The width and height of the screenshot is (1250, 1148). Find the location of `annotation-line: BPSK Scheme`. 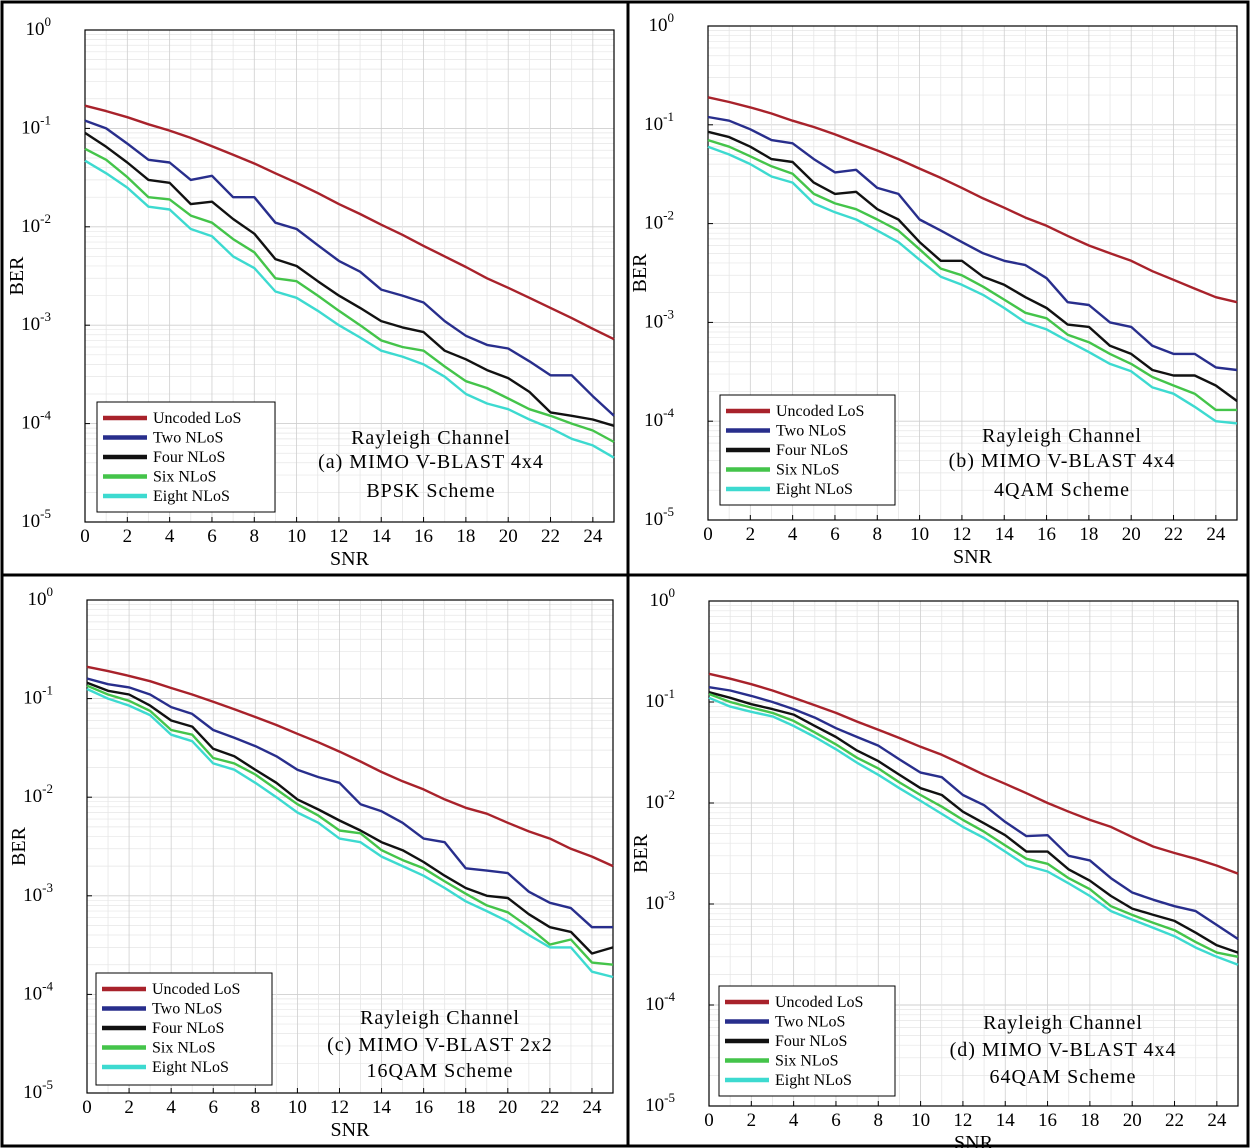

annotation-line: BPSK Scheme is located at coordinates (430, 491).